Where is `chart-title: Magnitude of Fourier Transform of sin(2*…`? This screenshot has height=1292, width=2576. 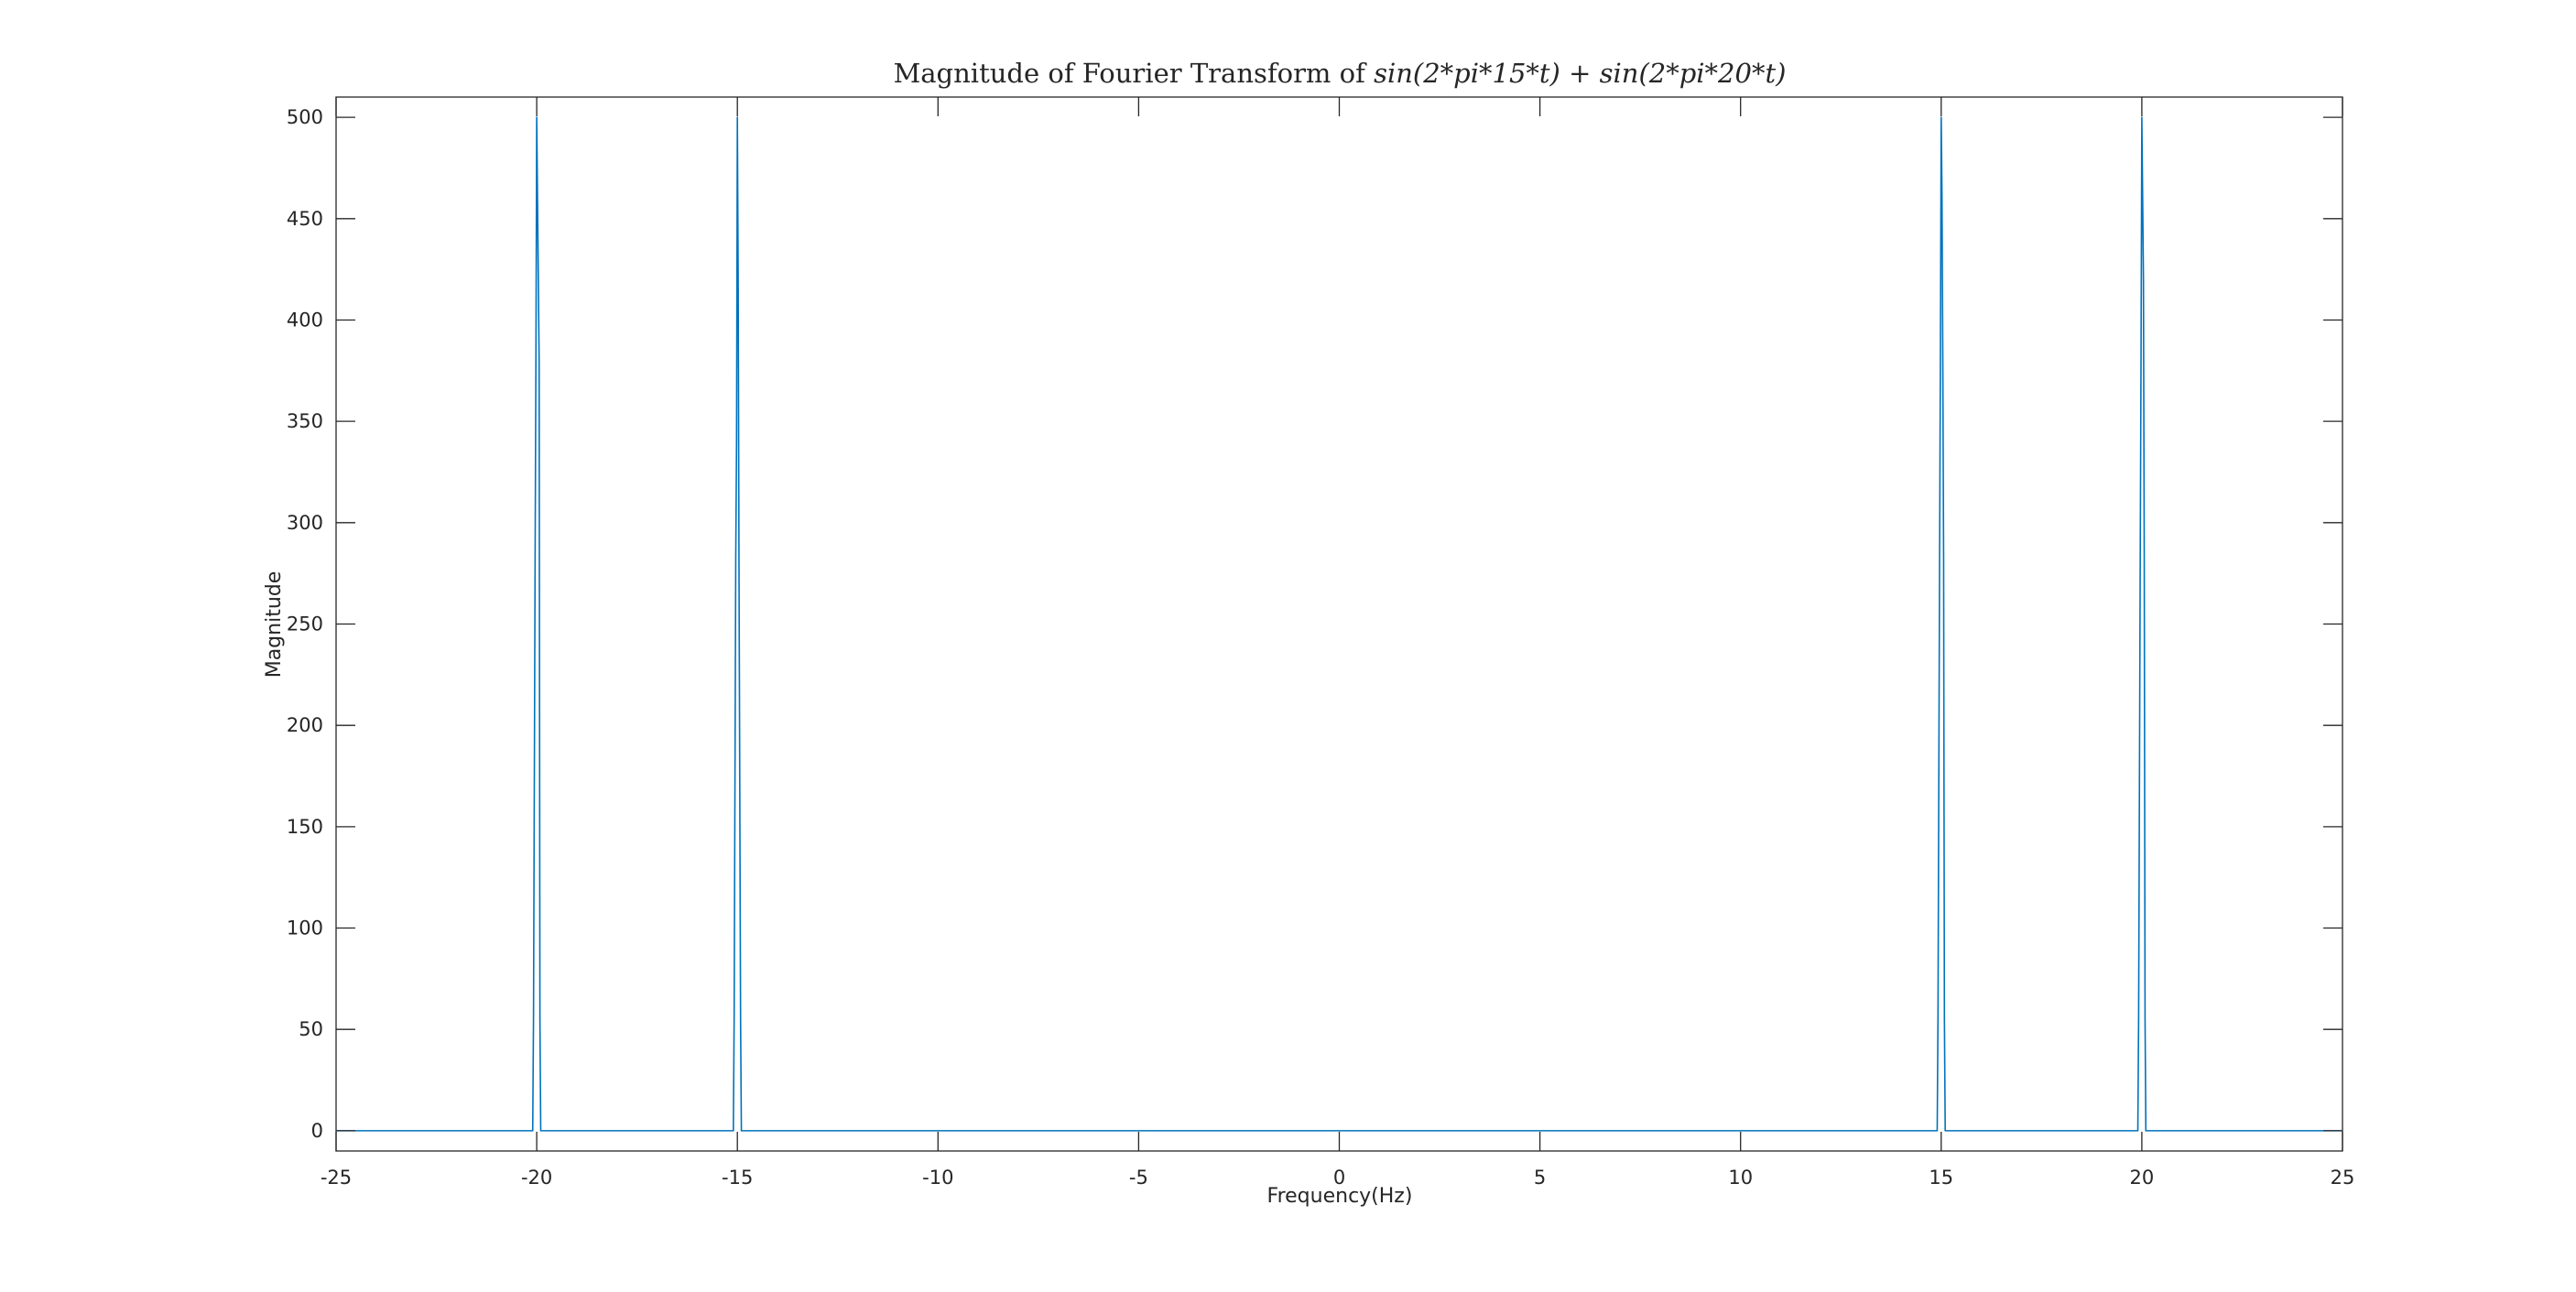
chart-title: Magnitude of Fourier Transform of sin(2*… is located at coordinates (1340, 73).